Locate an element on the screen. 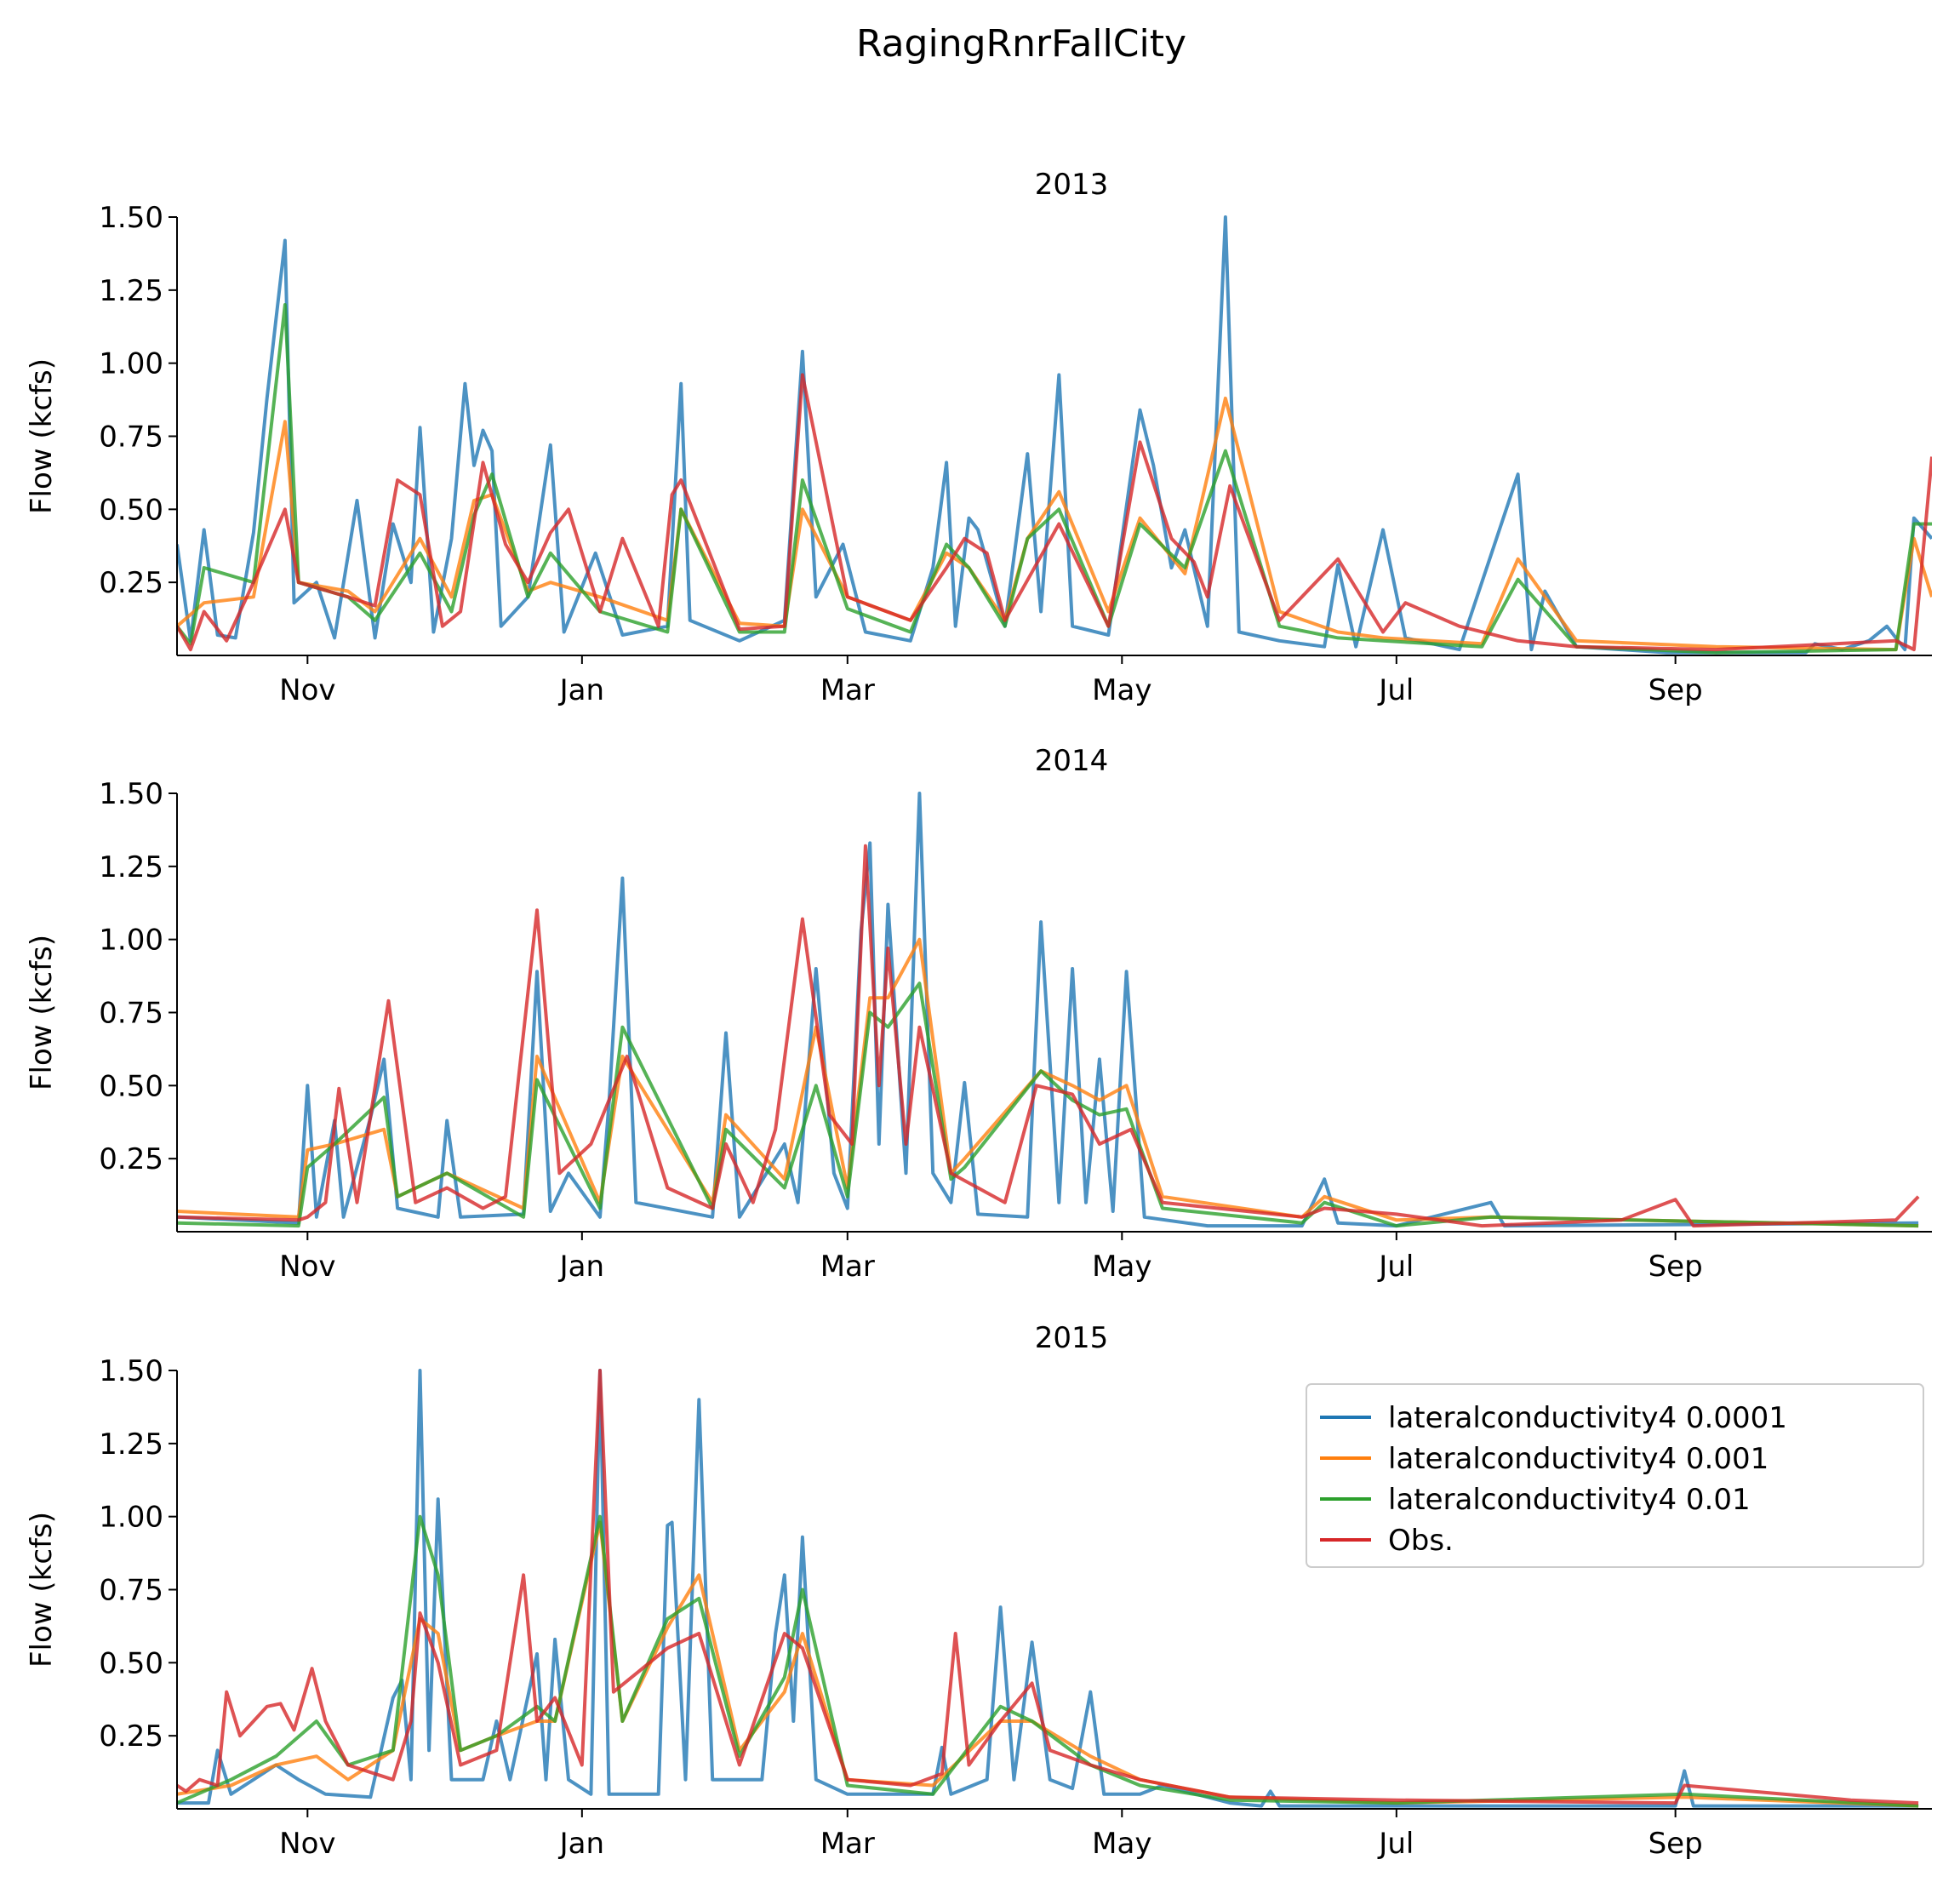 The image size is (1960, 1888). legend-label: lateralconductivity4 0.01 is located at coordinates (1570, 1500).